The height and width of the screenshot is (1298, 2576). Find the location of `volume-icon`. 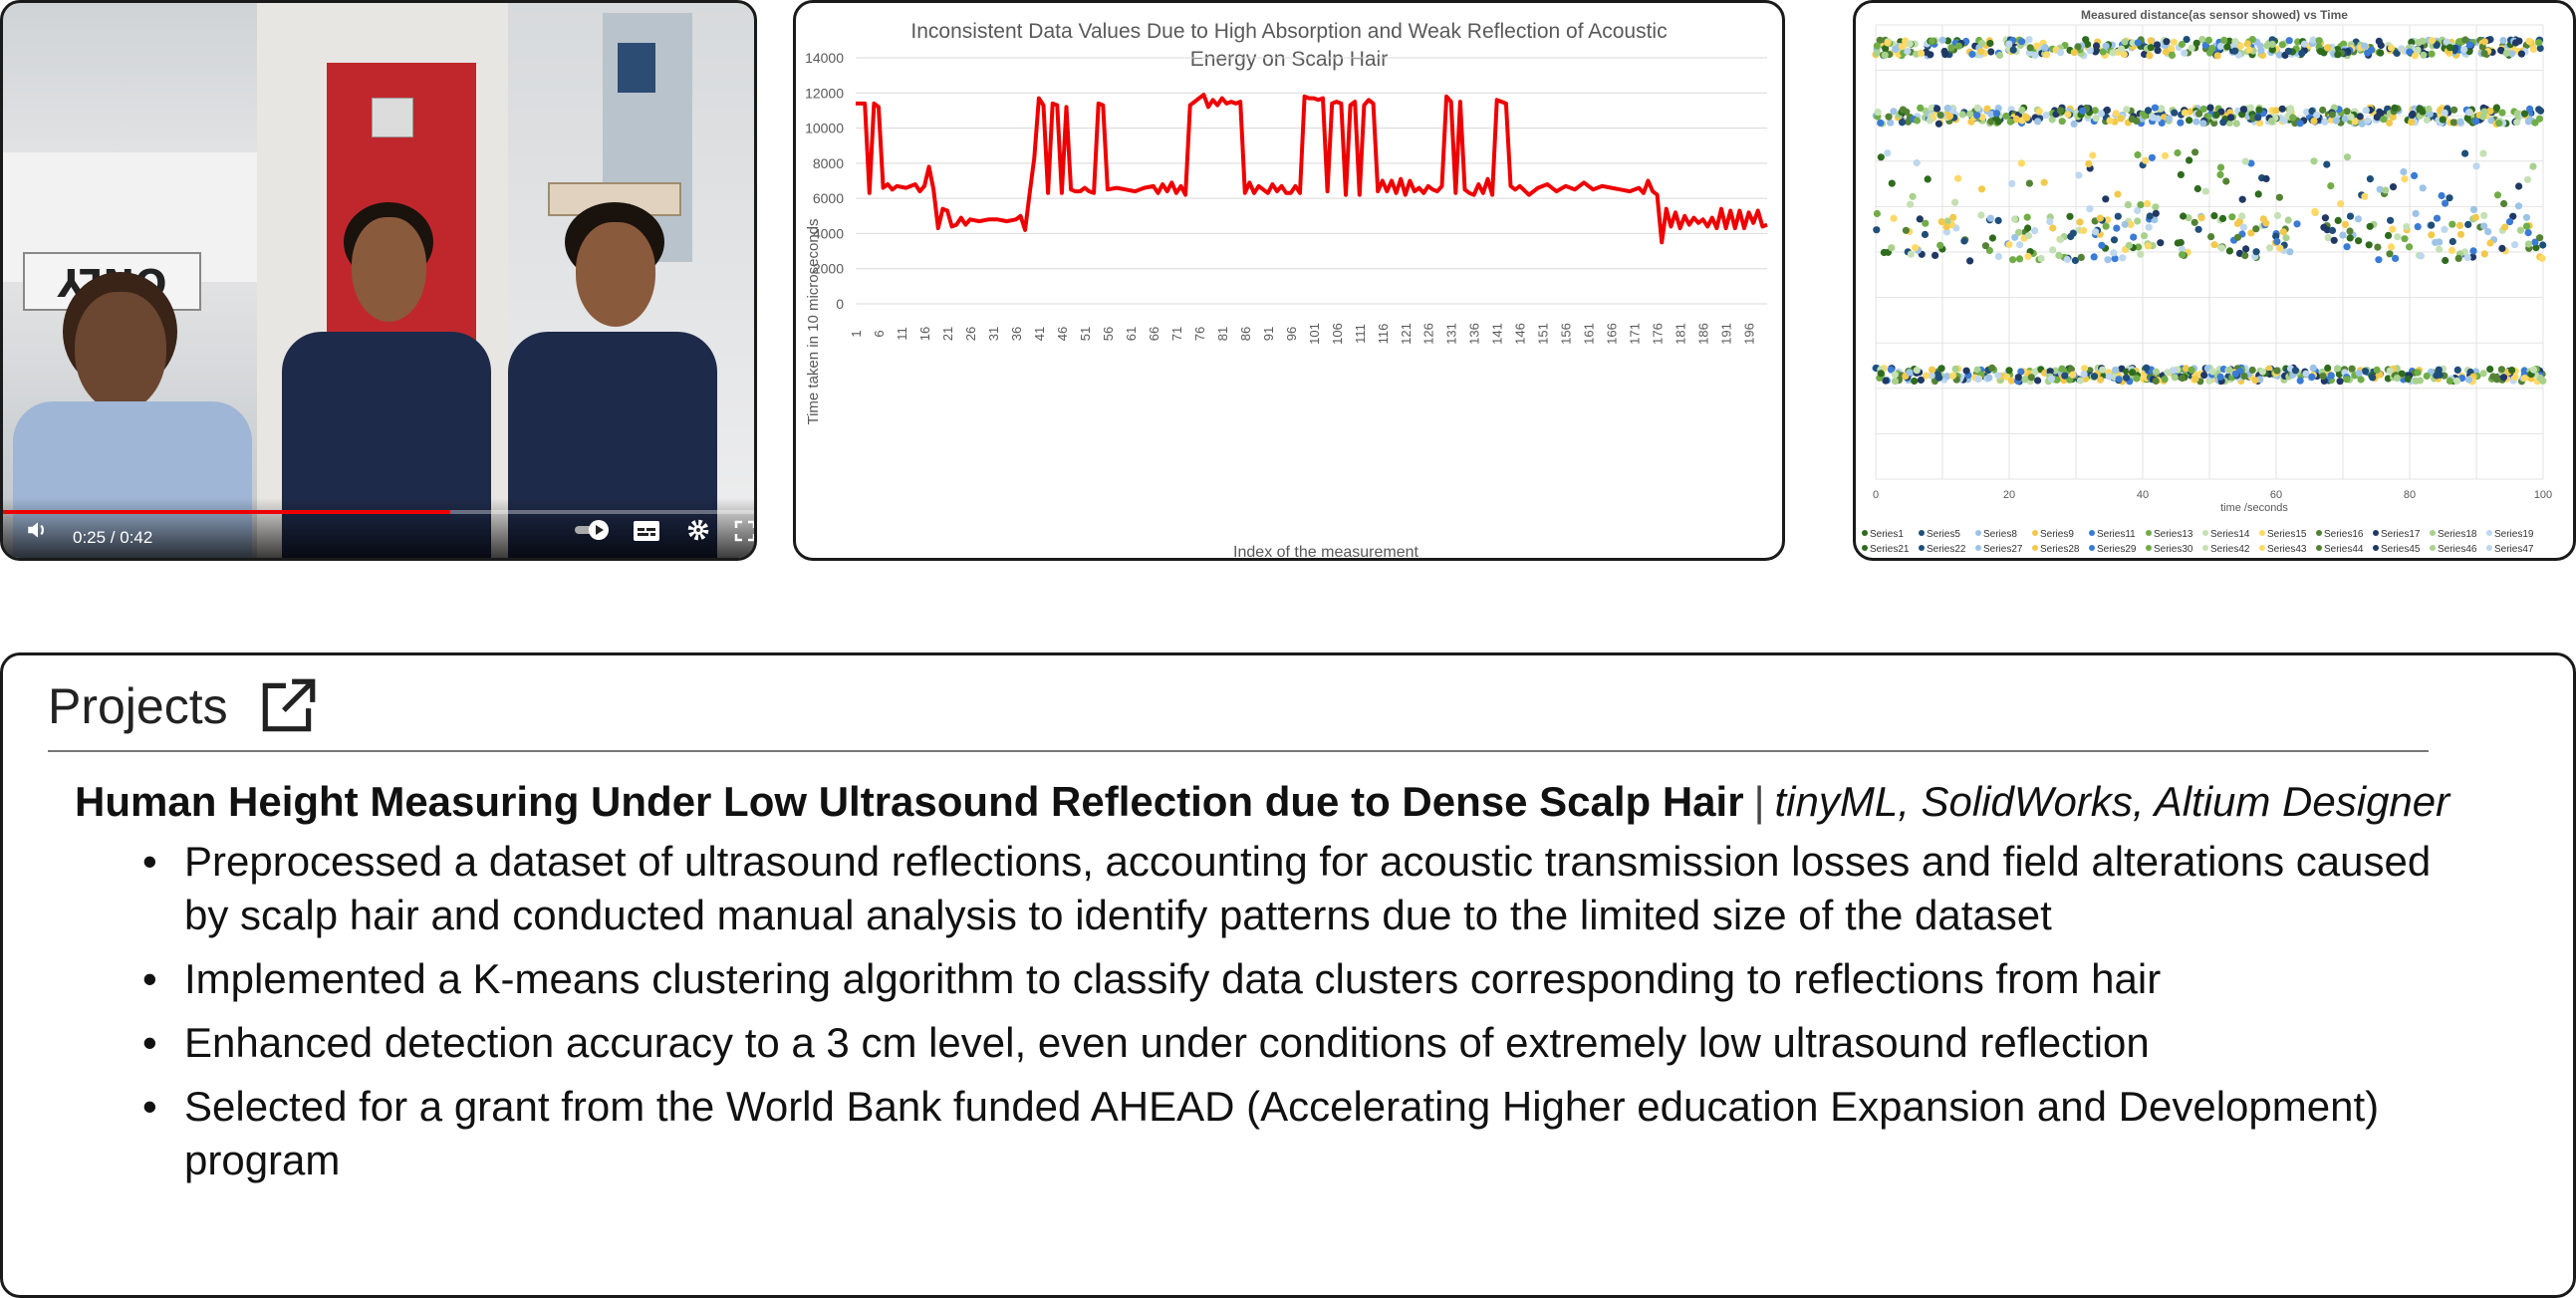

volume-icon is located at coordinates (38, 533).